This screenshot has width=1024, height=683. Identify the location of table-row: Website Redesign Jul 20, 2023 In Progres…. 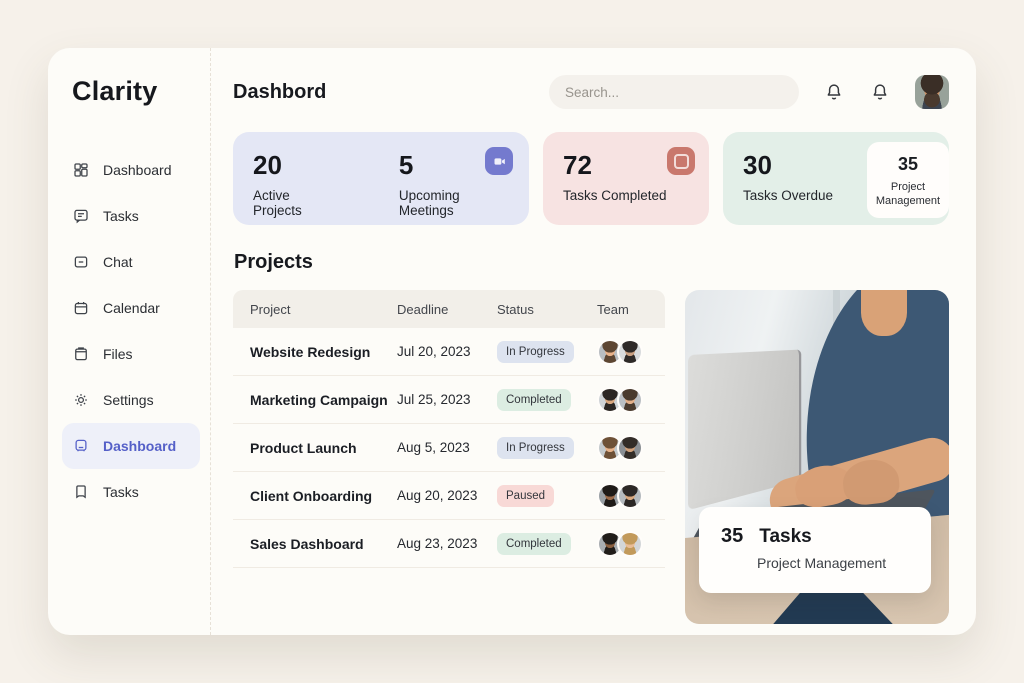
(449, 352).